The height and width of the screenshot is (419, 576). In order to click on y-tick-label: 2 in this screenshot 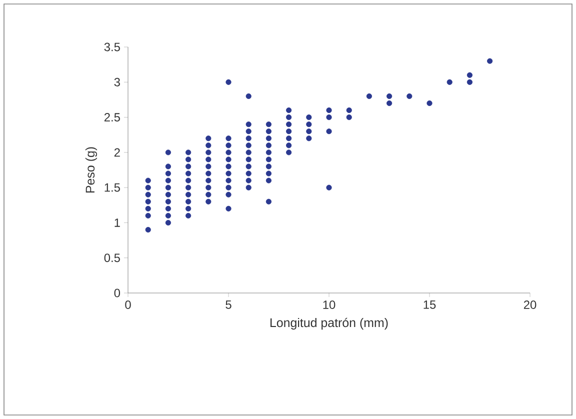, I will do `click(117, 152)`.